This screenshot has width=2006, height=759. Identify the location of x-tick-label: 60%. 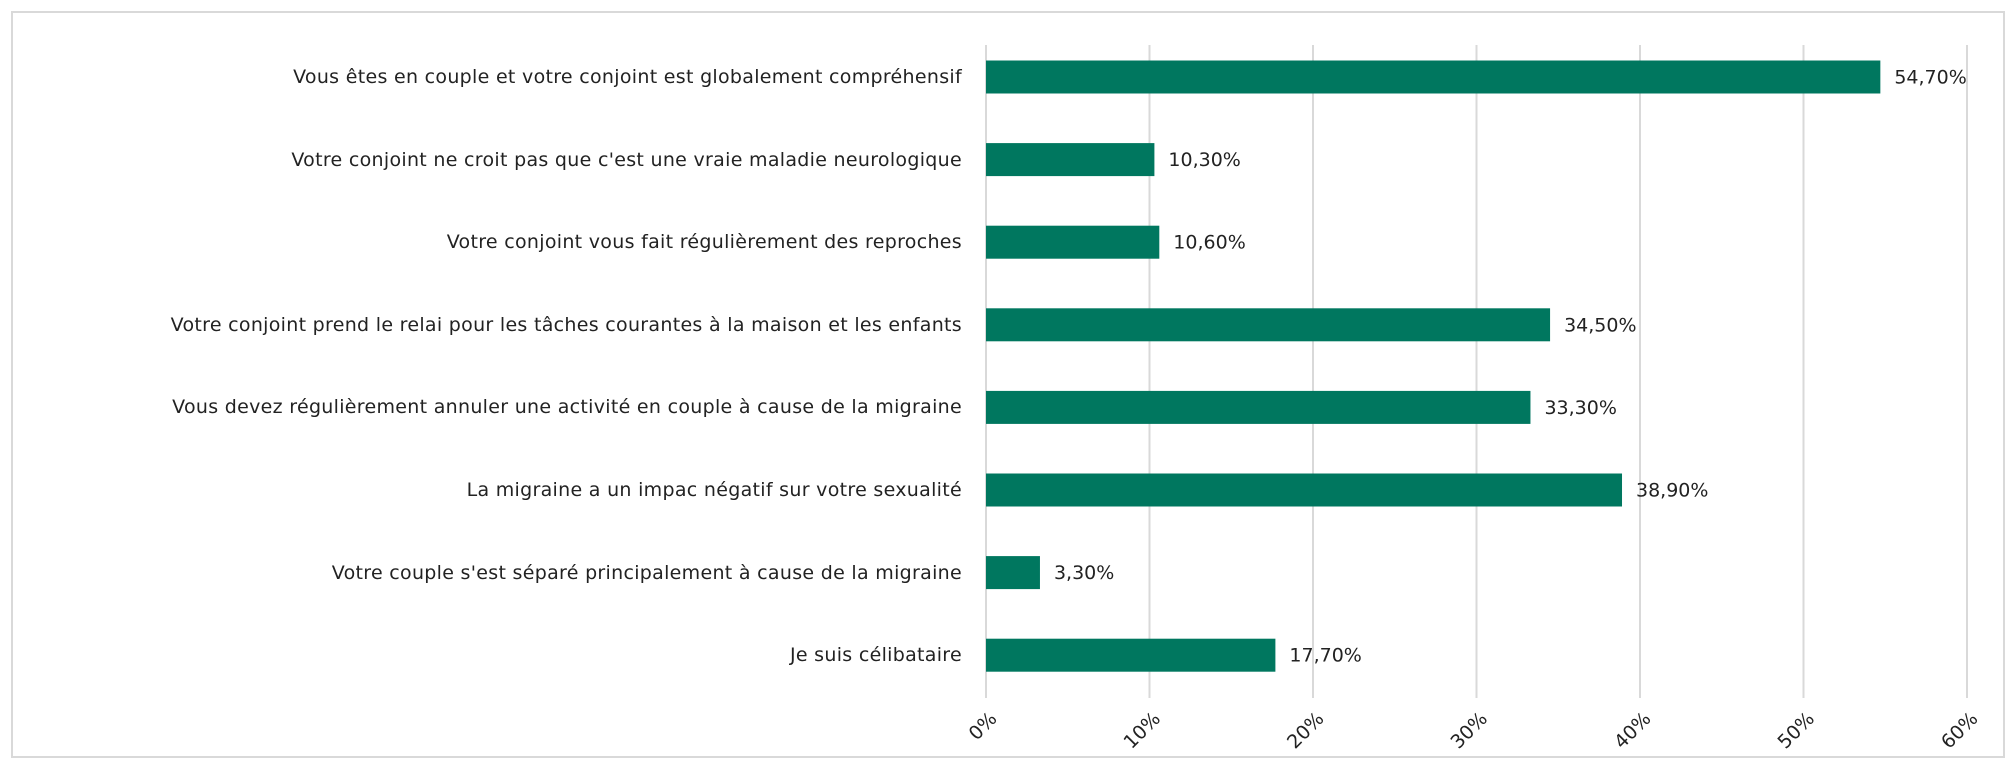
(1959, 730).